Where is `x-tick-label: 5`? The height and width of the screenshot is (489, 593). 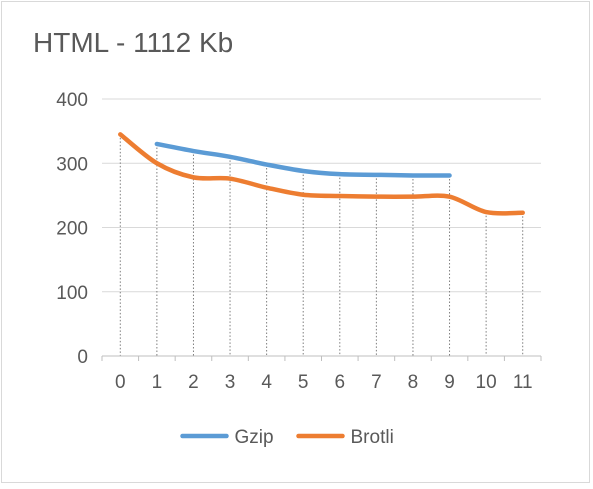 x-tick-label: 5 is located at coordinates (303, 382).